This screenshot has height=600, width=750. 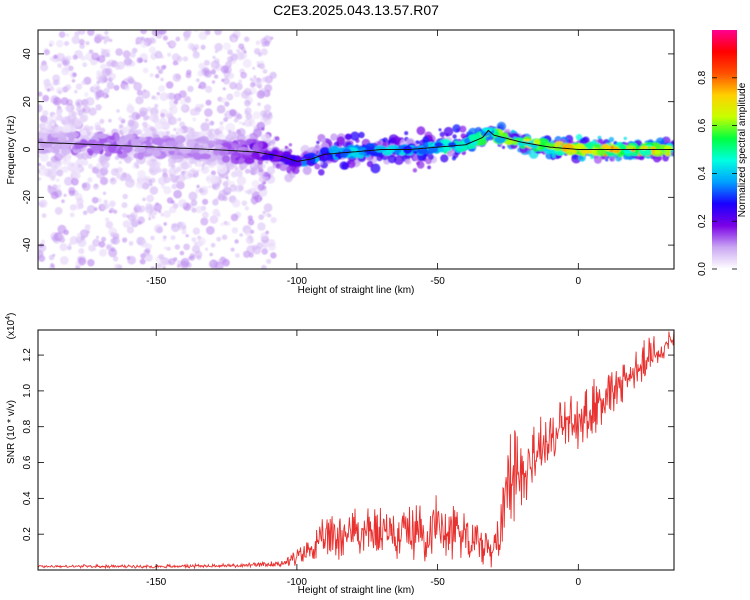 What do you see at coordinates (579, 281) in the screenshot?
I see `spectrogram-x-tick-label: 0` at bounding box center [579, 281].